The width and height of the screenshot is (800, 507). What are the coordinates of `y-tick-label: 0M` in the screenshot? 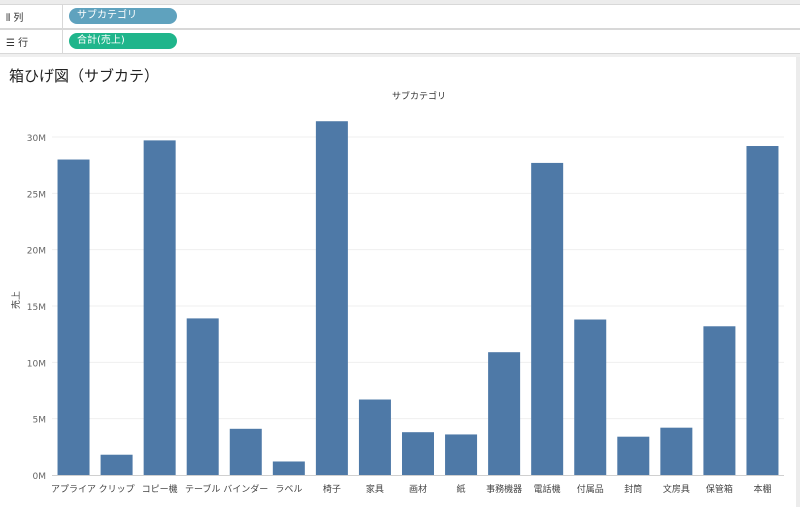 It's located at (40, 477).